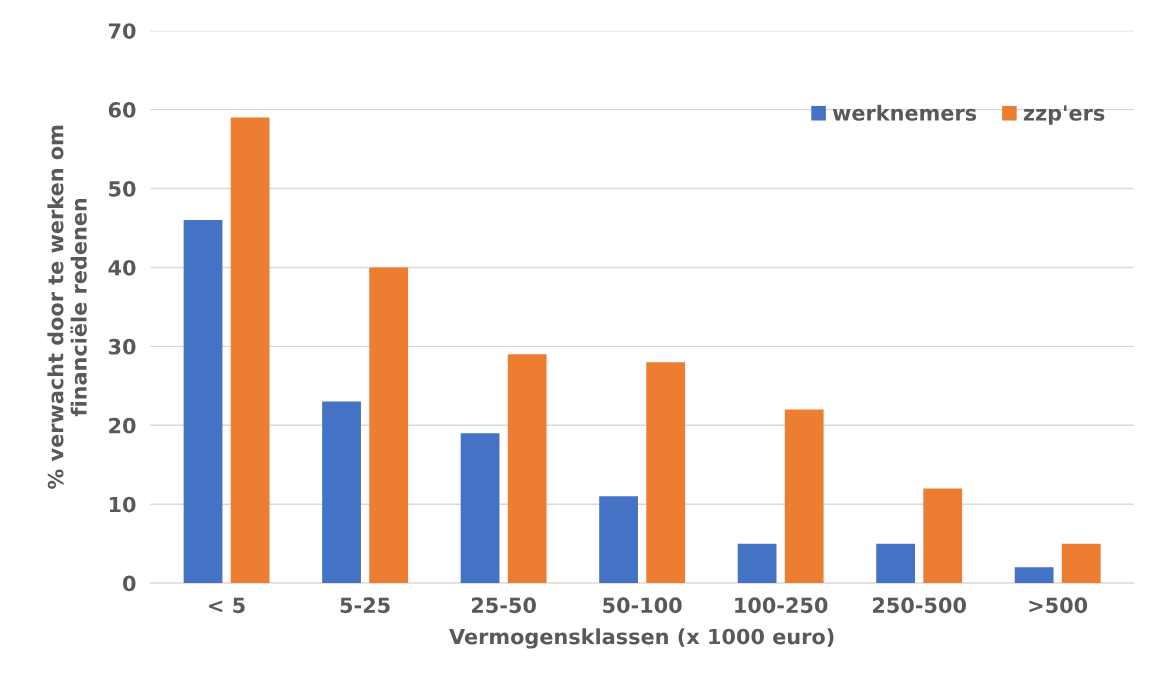 This screenshot has height=682, width=1157. I want to click on y-tick-label: 60, so click(122, 110).